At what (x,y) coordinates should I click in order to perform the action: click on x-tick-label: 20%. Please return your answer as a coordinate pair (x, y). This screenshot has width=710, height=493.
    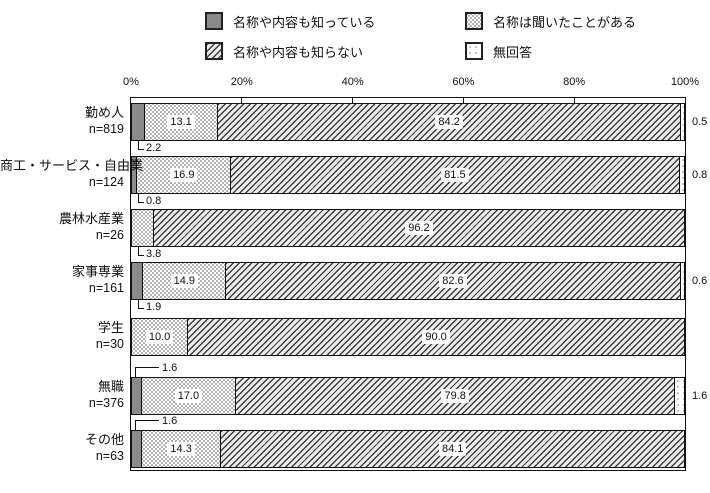
    Looking at the image, I should click on (241, 82).